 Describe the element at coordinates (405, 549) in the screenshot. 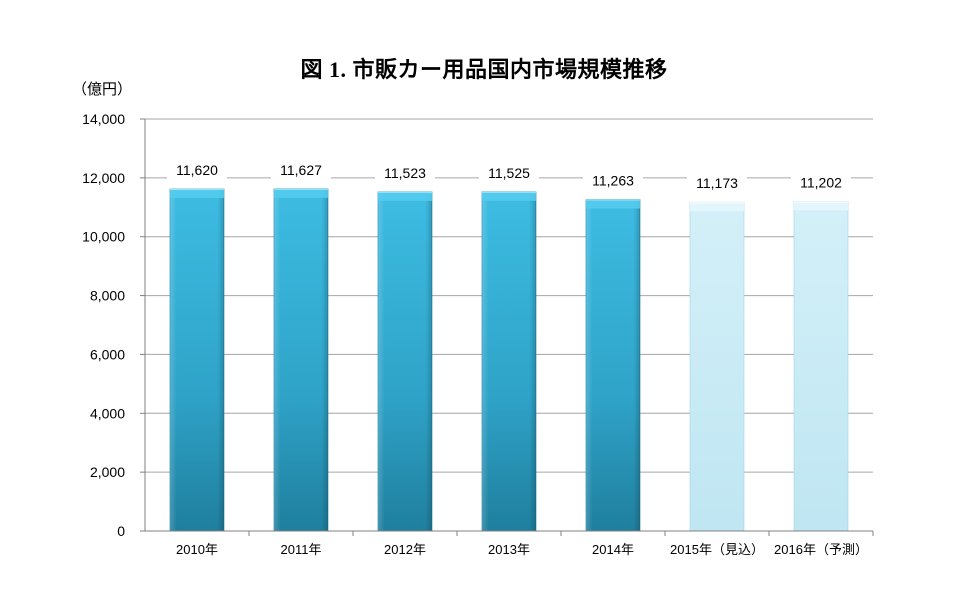

I see `x-tick-label: 2012年` at that location.